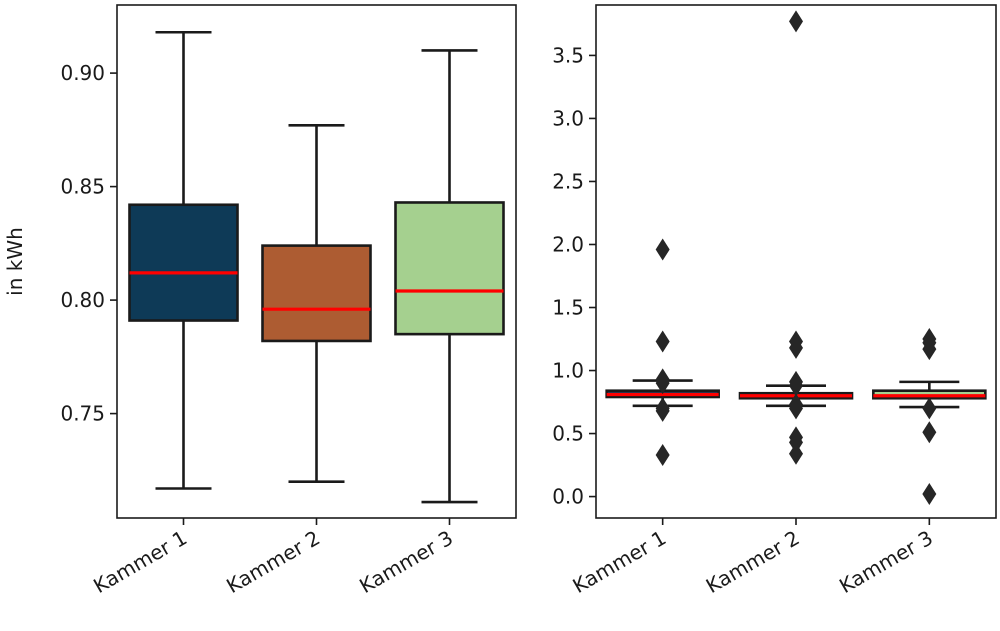 Image resolution: width=1000 pixels, height=631 pixels. I want to click on y-tick-label: 3.0, so click(568, 118).